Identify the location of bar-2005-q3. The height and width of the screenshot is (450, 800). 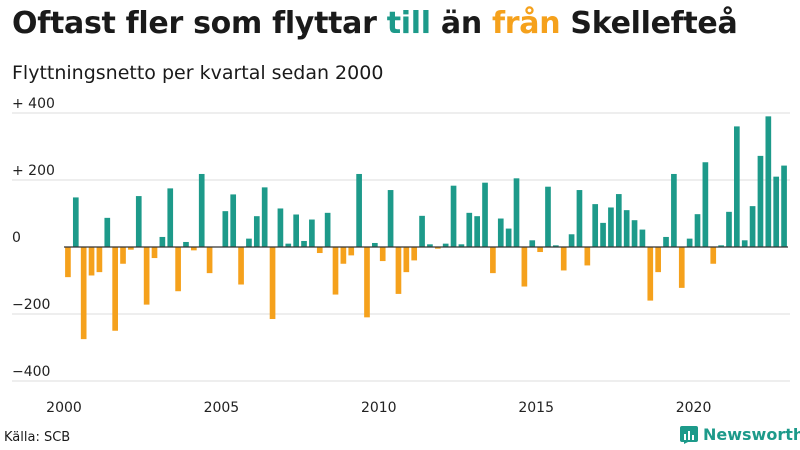
(241, 266).